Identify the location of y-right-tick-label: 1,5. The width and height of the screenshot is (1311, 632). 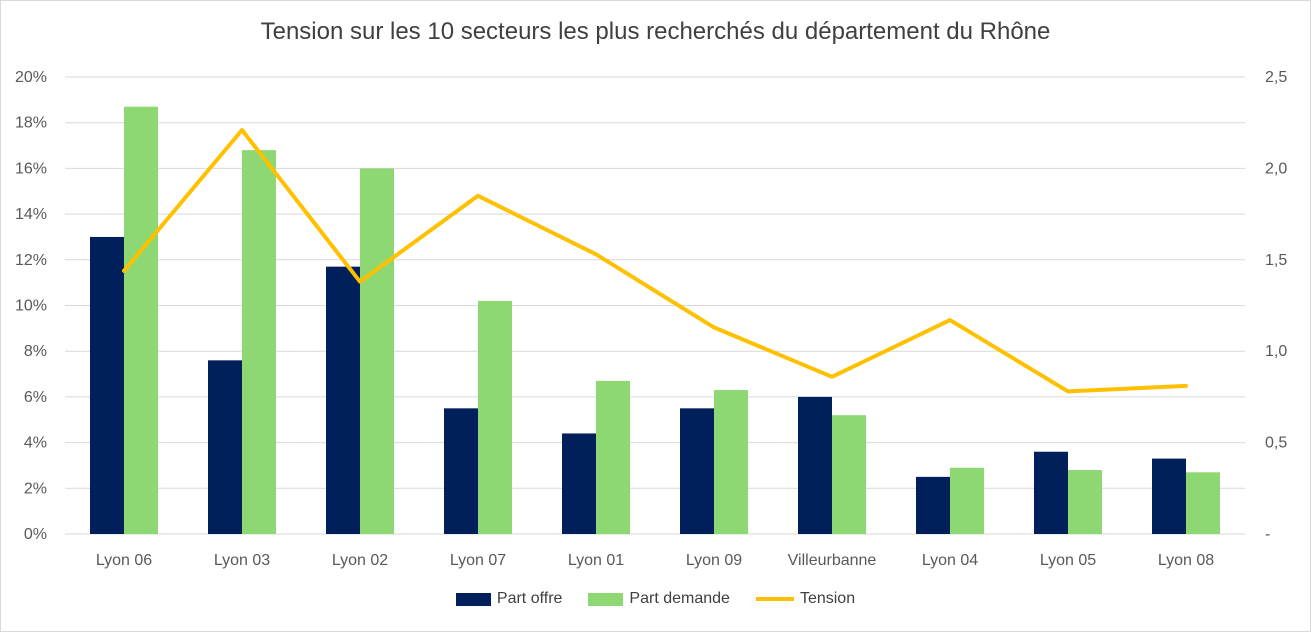
(1276, 260).